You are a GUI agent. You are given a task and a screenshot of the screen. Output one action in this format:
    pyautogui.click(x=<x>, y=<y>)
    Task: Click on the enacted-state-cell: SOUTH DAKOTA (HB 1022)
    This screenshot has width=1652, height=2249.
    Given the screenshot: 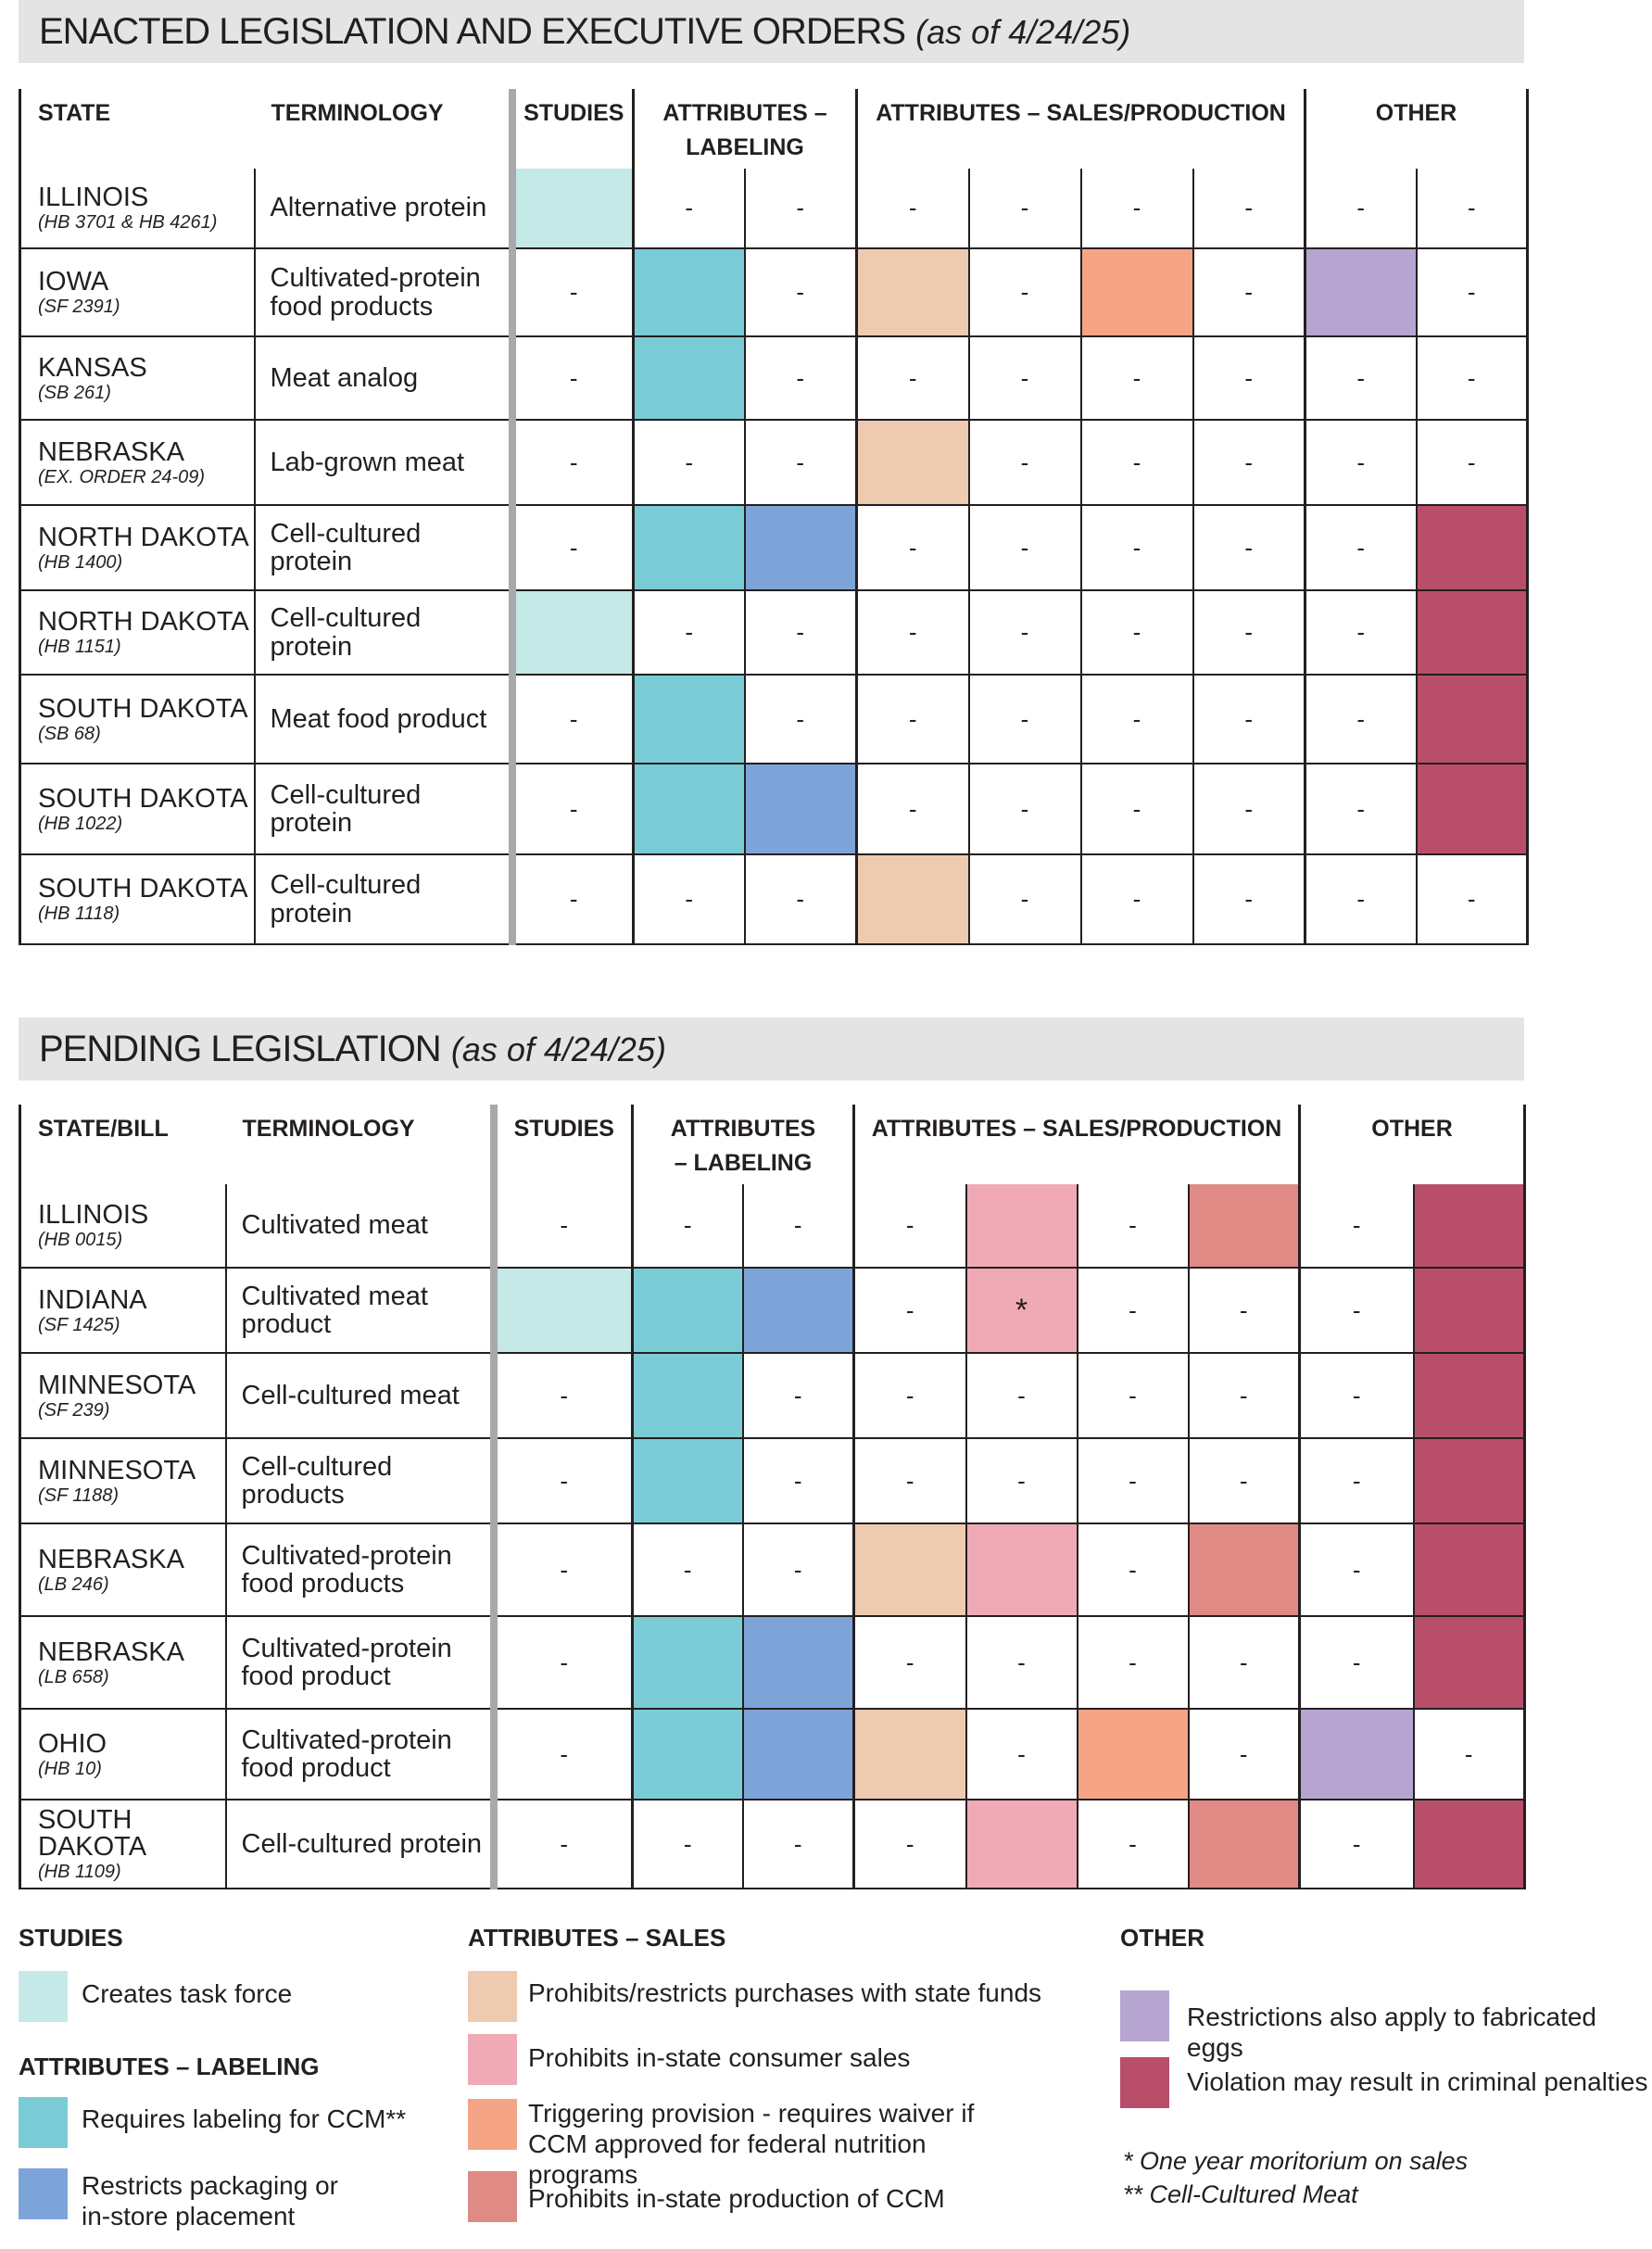 What is the action you would take?
    pyautogui.click(x=137, y=809)
    